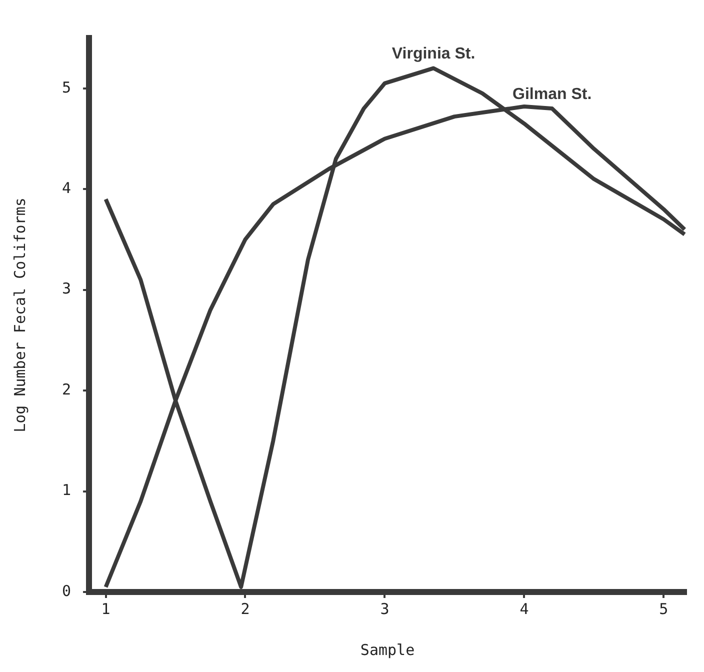 The width and height of the screenshot is (704, 672). What do you see at coordinates (105, 609) in the screenshot?
I see `x-tick-label: 1` at bounding box center [105, 609].